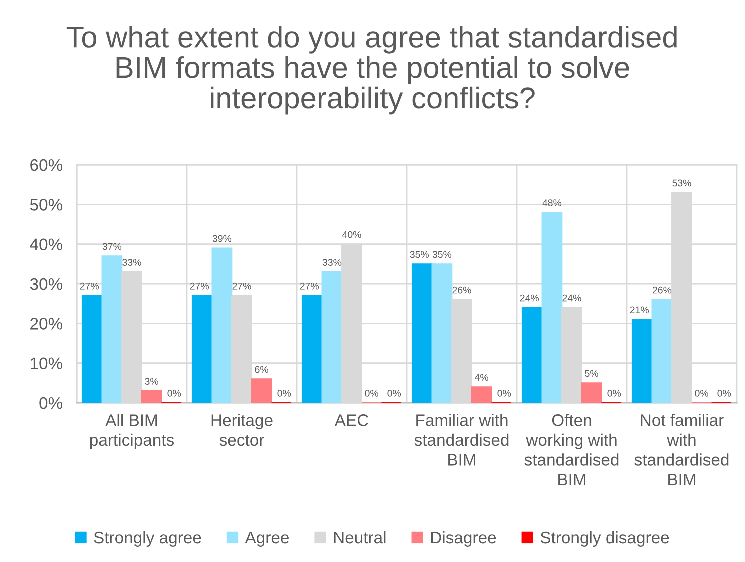 The height and width of the screenshot is (562, 745). What do you see at coordinates (242, 430) in the screenshot?
I see `x-tick-label: Heritage sector` at bounding box center [242, 430].